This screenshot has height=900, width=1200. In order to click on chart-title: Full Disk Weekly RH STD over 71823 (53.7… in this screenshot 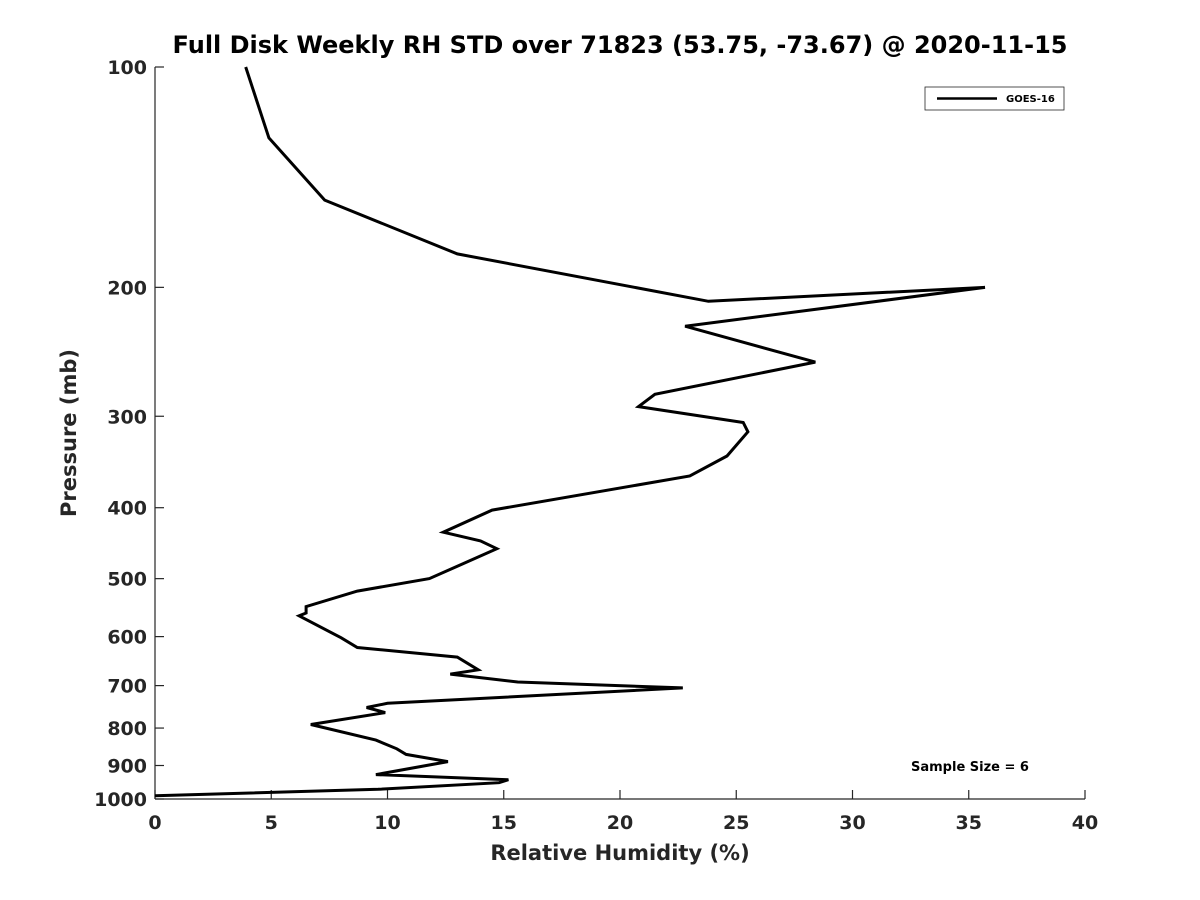, I will do `click(620, 45)`.